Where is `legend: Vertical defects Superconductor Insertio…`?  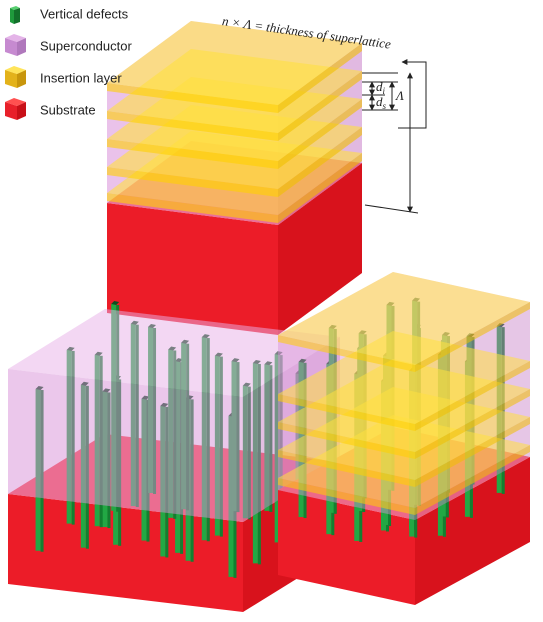 legend: Vertical defects Superconductor Insertio… is located at coordinates (68, 63).